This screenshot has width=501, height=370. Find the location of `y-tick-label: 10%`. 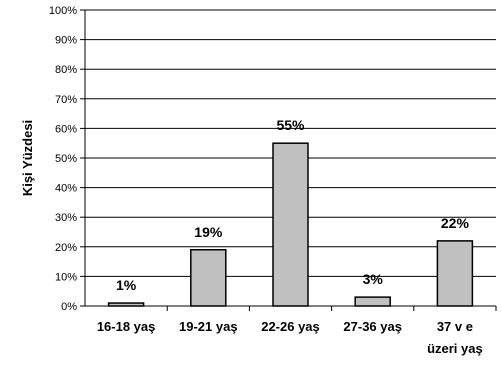

y-tick-label: 10% is located at coordinates (66, 277).